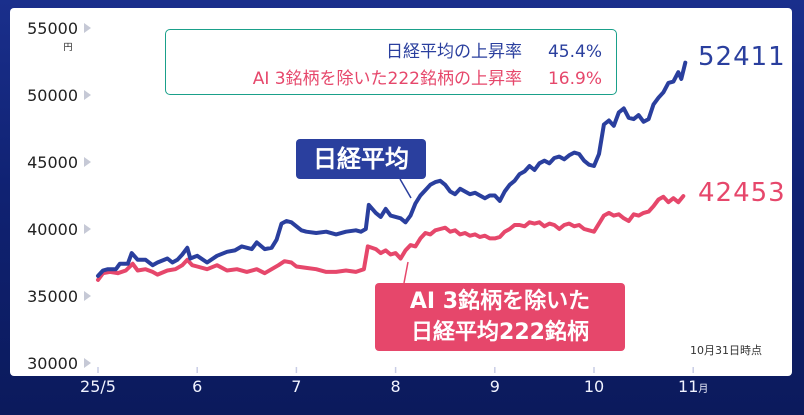 This screenshot has width=804, height=415. What do you see at coordinates (742, 193) in the screenshot?
I see `ex-ai-end-value: 42453` at bounding box center [742, 193].